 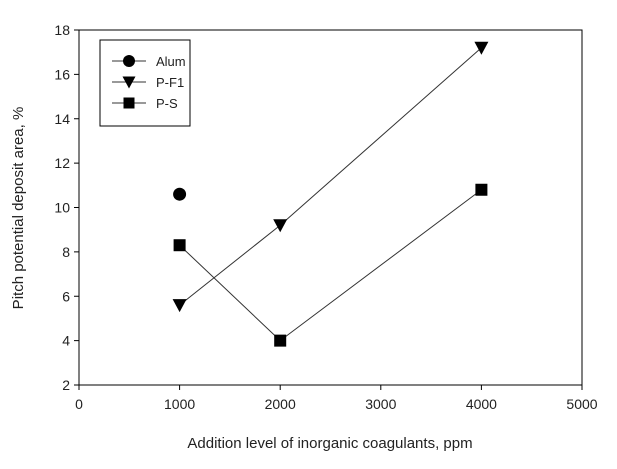 What do you see at coordinates (129, 61) in the screenshot?
I see `legend-marker-alum` at bounding box center [129, 61].